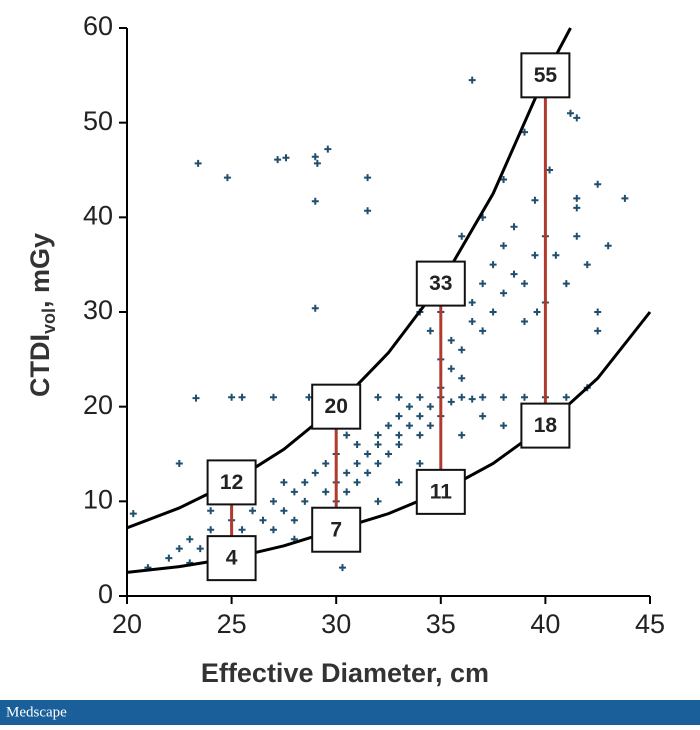 This screenshot has width=700, height=730. Describe the element at coordinates (40, 365) in the screenshot. I see `y-label-main: CTDI` at that location.